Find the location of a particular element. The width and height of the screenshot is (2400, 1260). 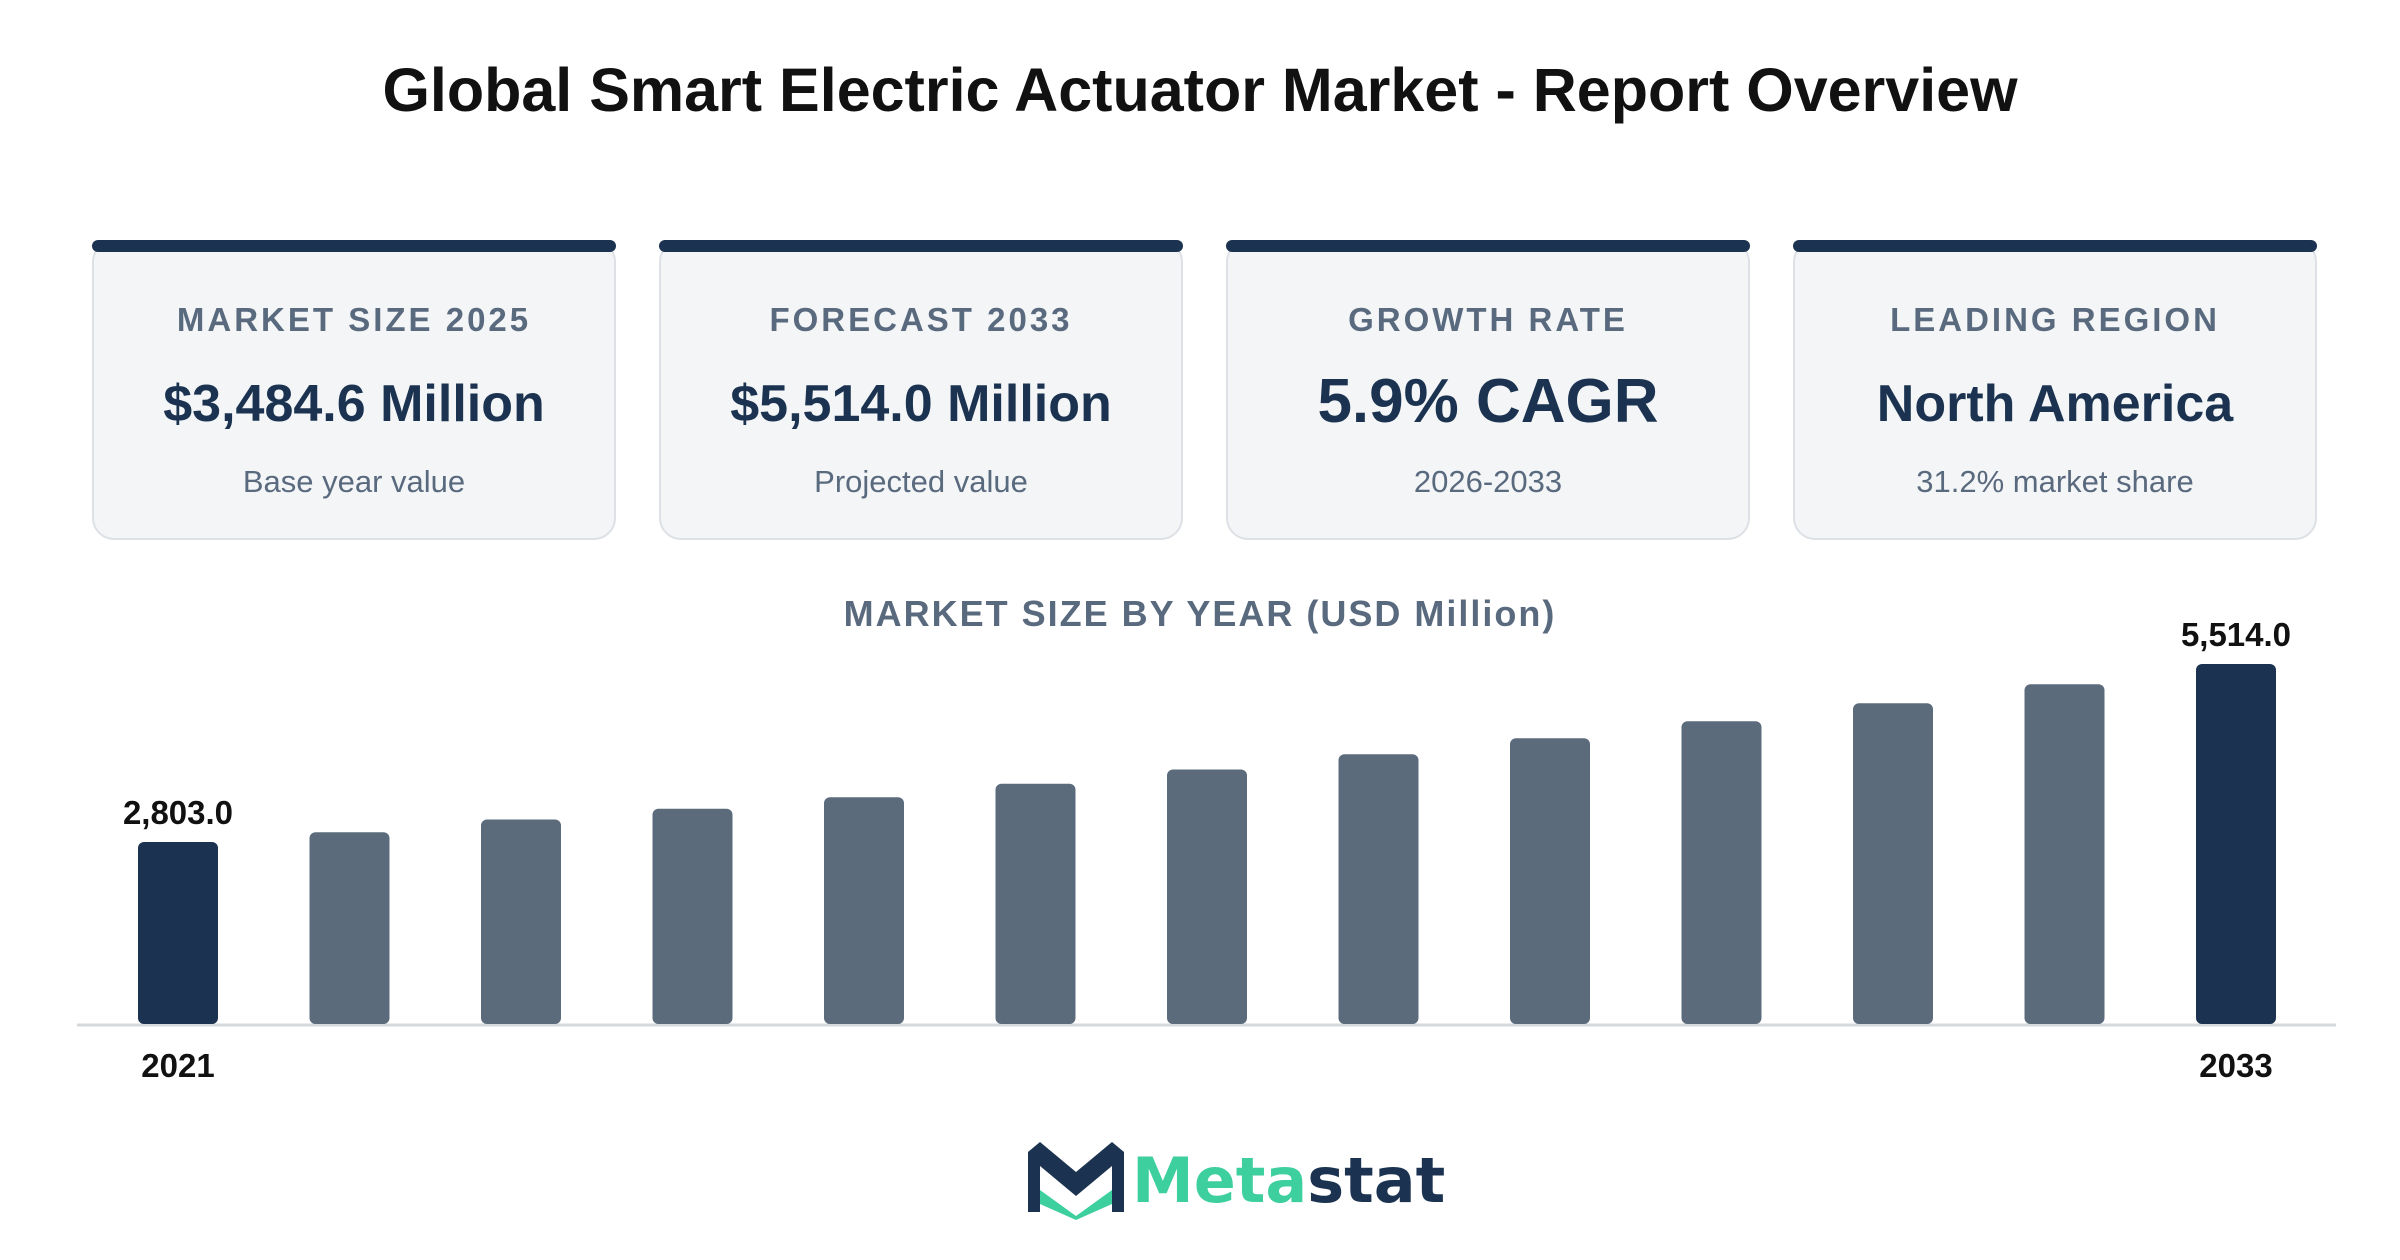

card-subtext: Base year value is located at coordinates (354, 481).